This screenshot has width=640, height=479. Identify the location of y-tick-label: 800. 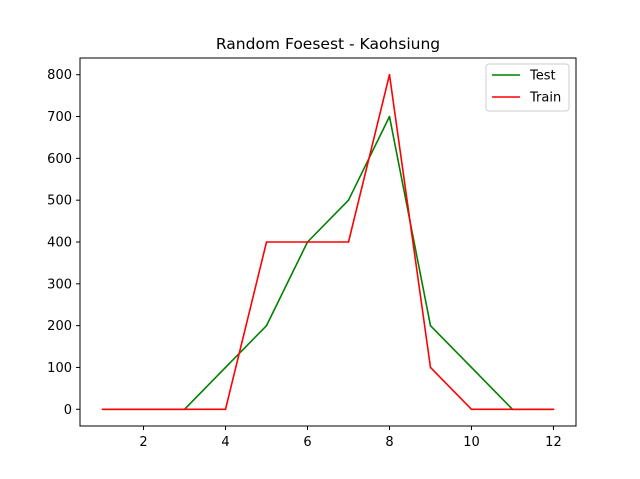
(59, 75).